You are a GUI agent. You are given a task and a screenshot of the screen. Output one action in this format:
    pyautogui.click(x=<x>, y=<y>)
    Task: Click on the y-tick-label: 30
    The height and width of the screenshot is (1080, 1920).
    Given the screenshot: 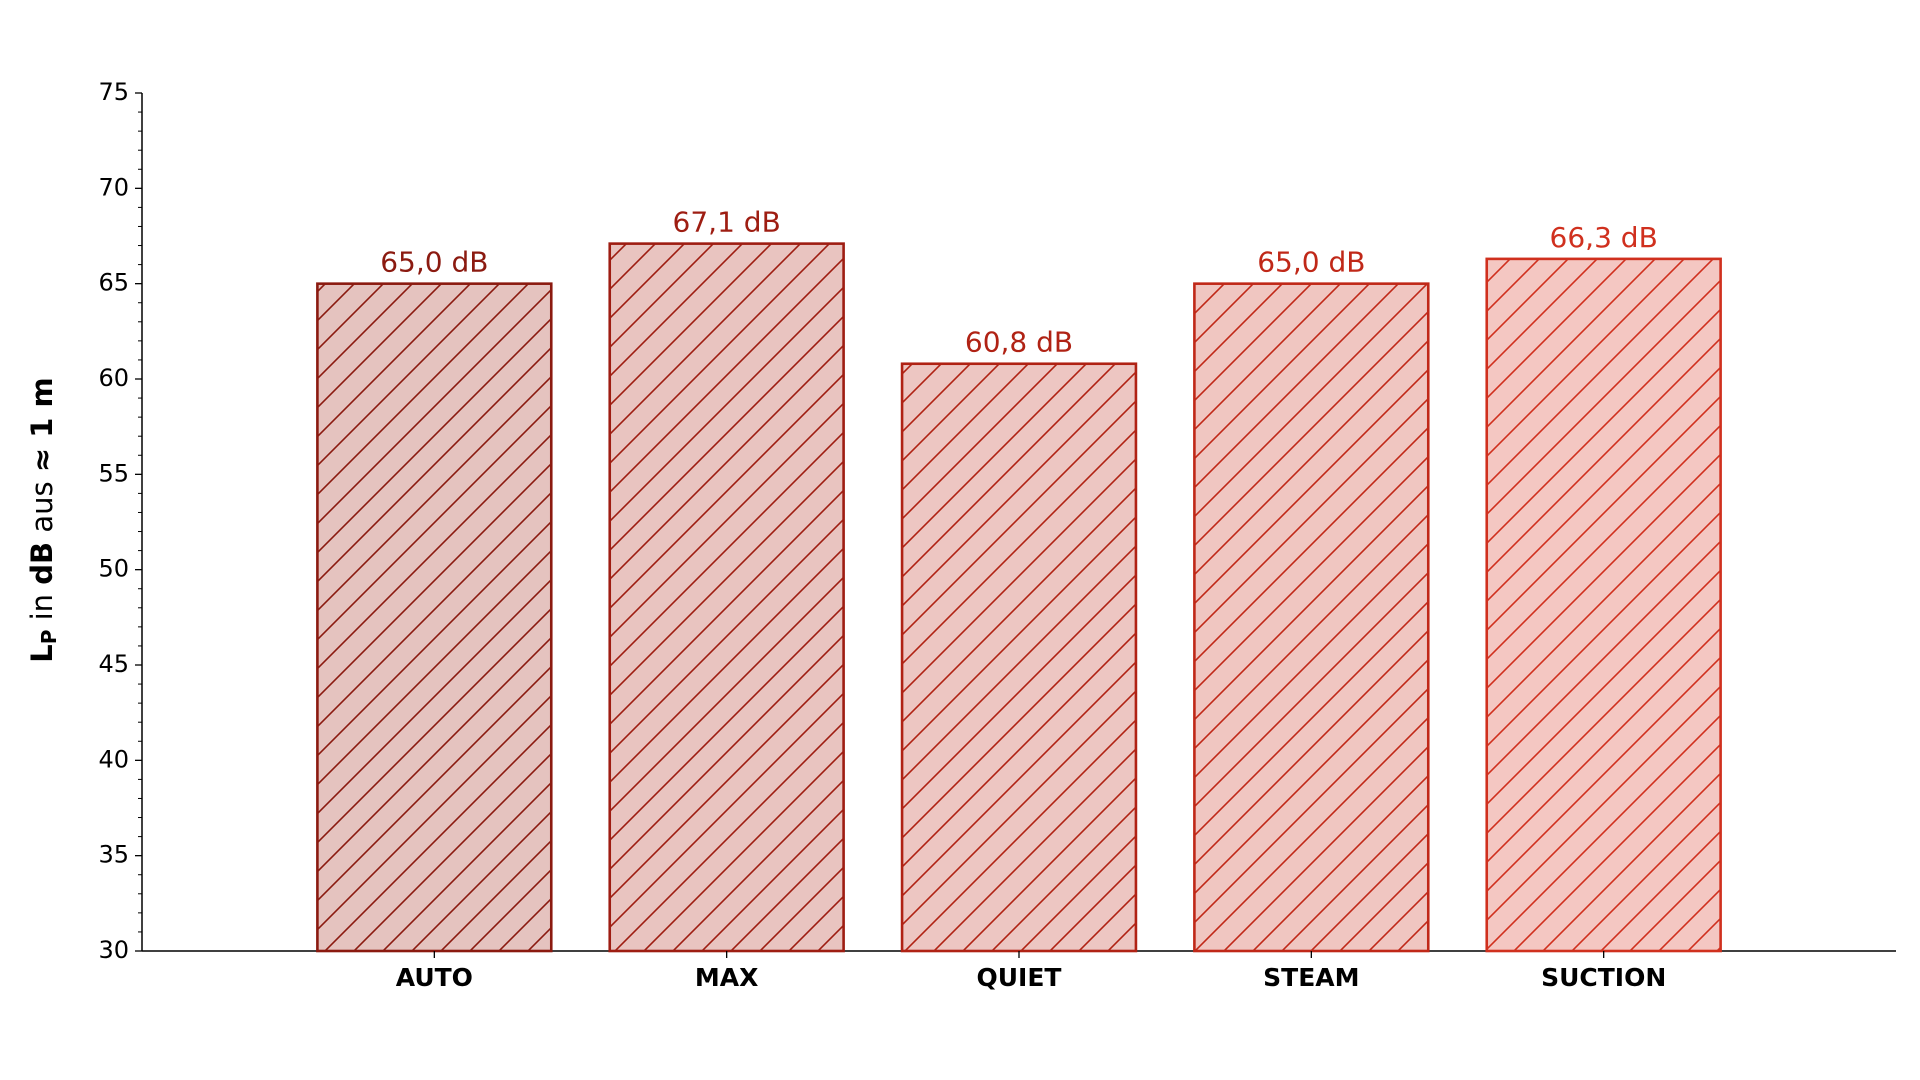 What is the action you would take?
    pyautogui.click(x=113, y=950)
    